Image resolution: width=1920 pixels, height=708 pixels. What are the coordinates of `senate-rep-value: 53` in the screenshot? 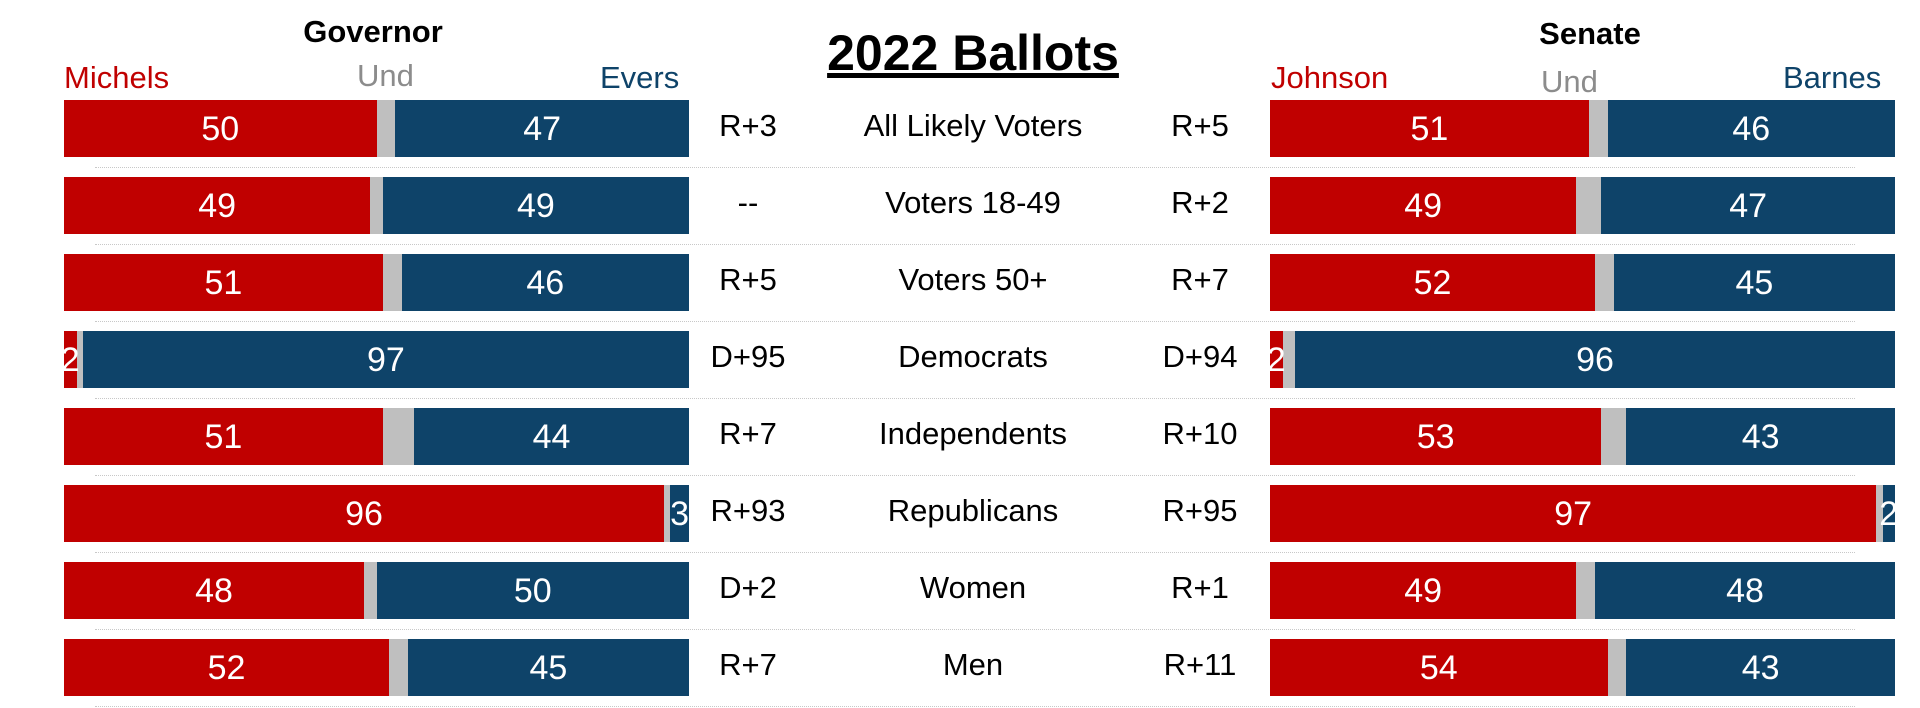 It's located at (1435, 437).